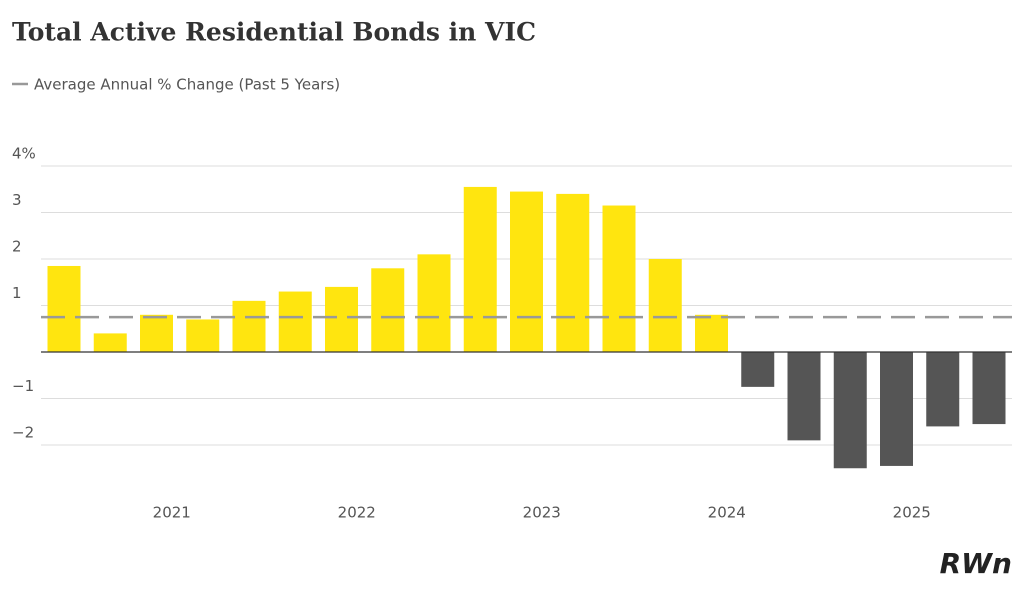  What do you see at coordinates (187, 85) in the screenshot?
I see `legend-label: Average Annual % Change (Past 5 Years)` at bounding box center [187, 85].